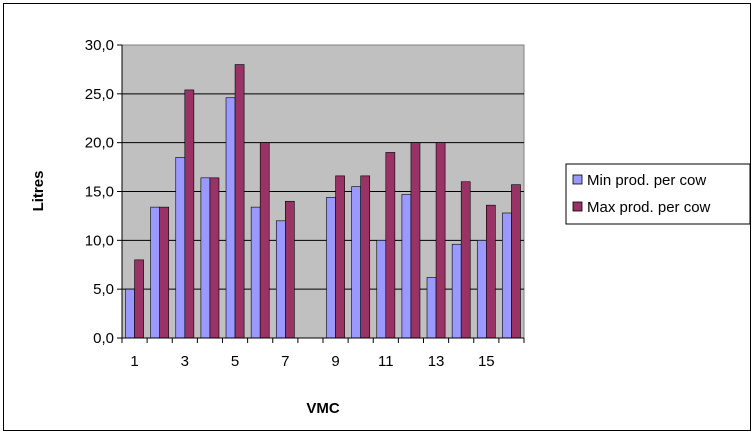 This screenshot has width=754, height=436. What do you see at coordinates (235, 361) in the screenshot?
I see `x-tick-label: 5` at bounding box center [235, 361].